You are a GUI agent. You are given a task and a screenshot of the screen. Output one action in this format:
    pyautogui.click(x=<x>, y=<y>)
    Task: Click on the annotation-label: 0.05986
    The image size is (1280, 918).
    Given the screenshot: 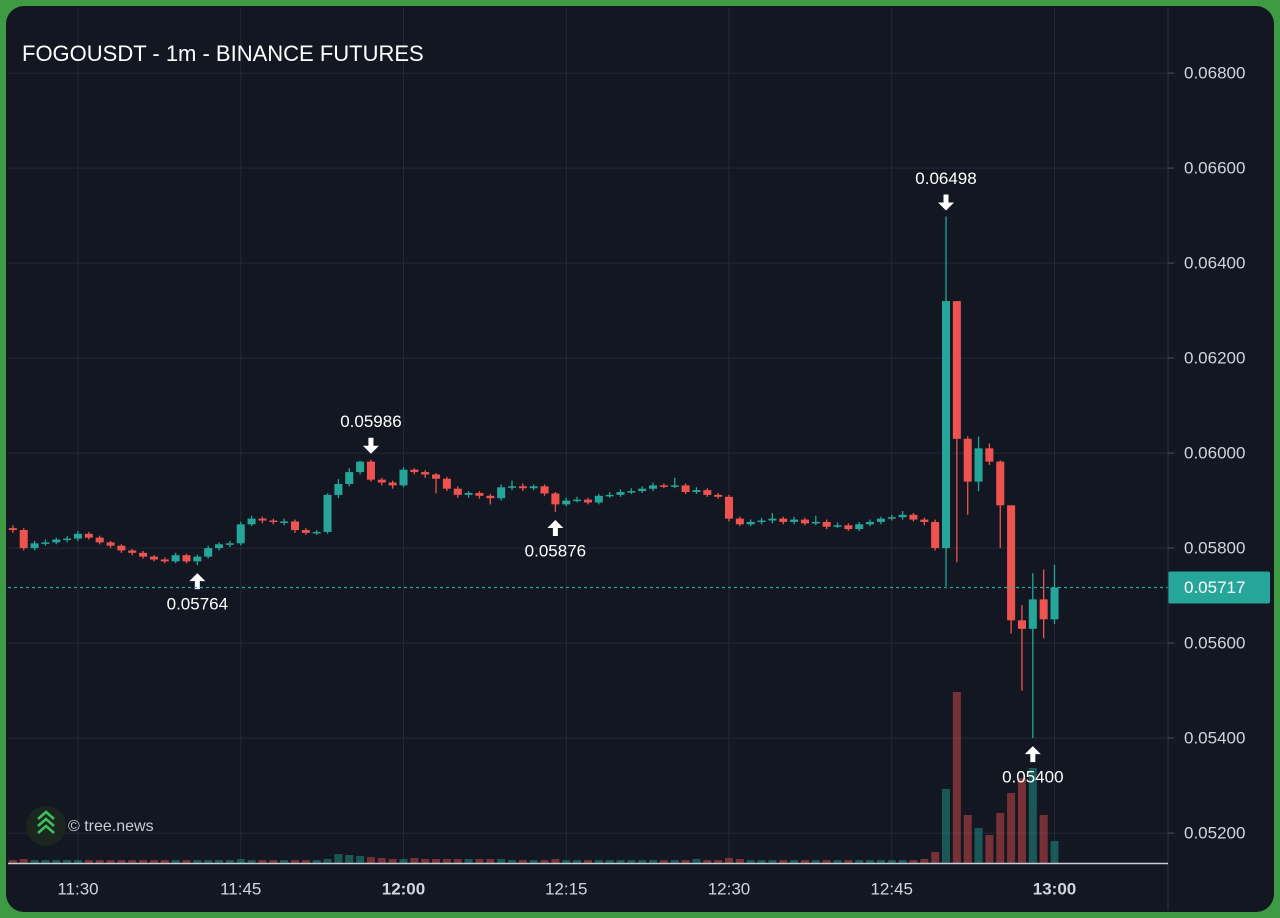 What is the action you would take?
    pyautogui.click(x=370, y=421)
    